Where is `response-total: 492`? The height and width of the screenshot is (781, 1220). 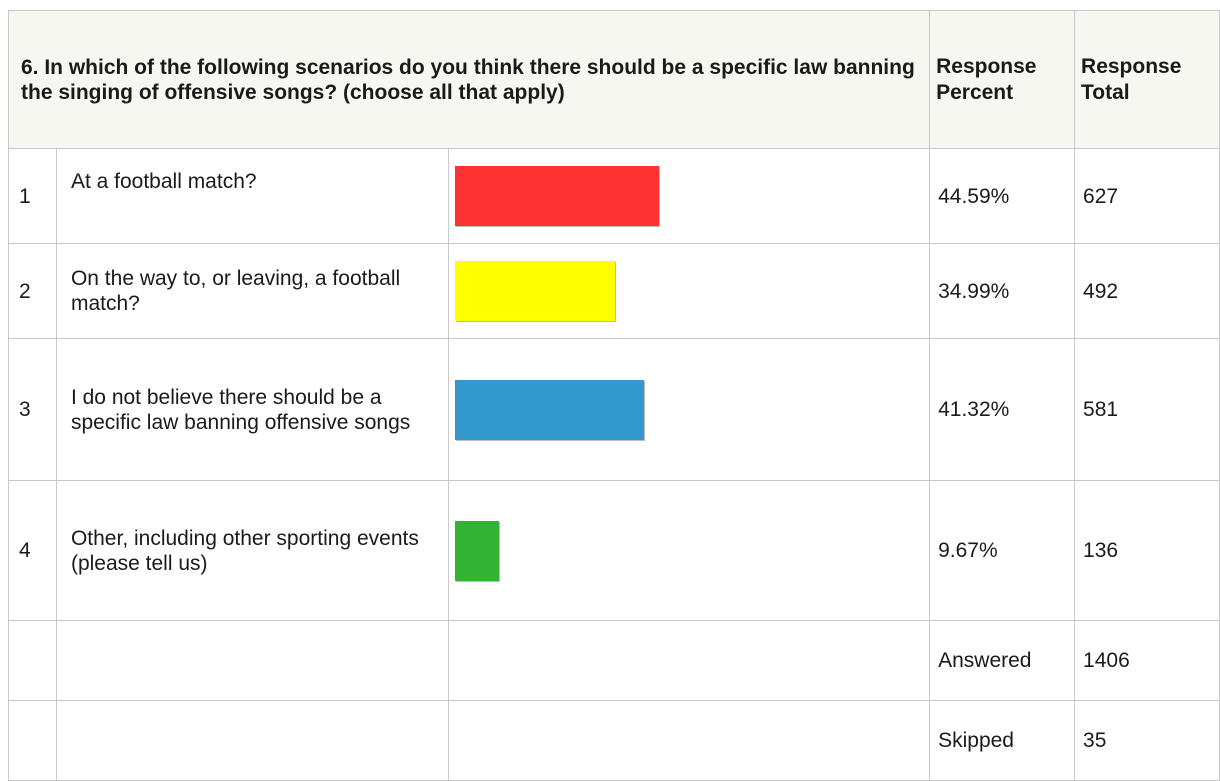
response-total: 492 is located at coordinates (1147, 291).